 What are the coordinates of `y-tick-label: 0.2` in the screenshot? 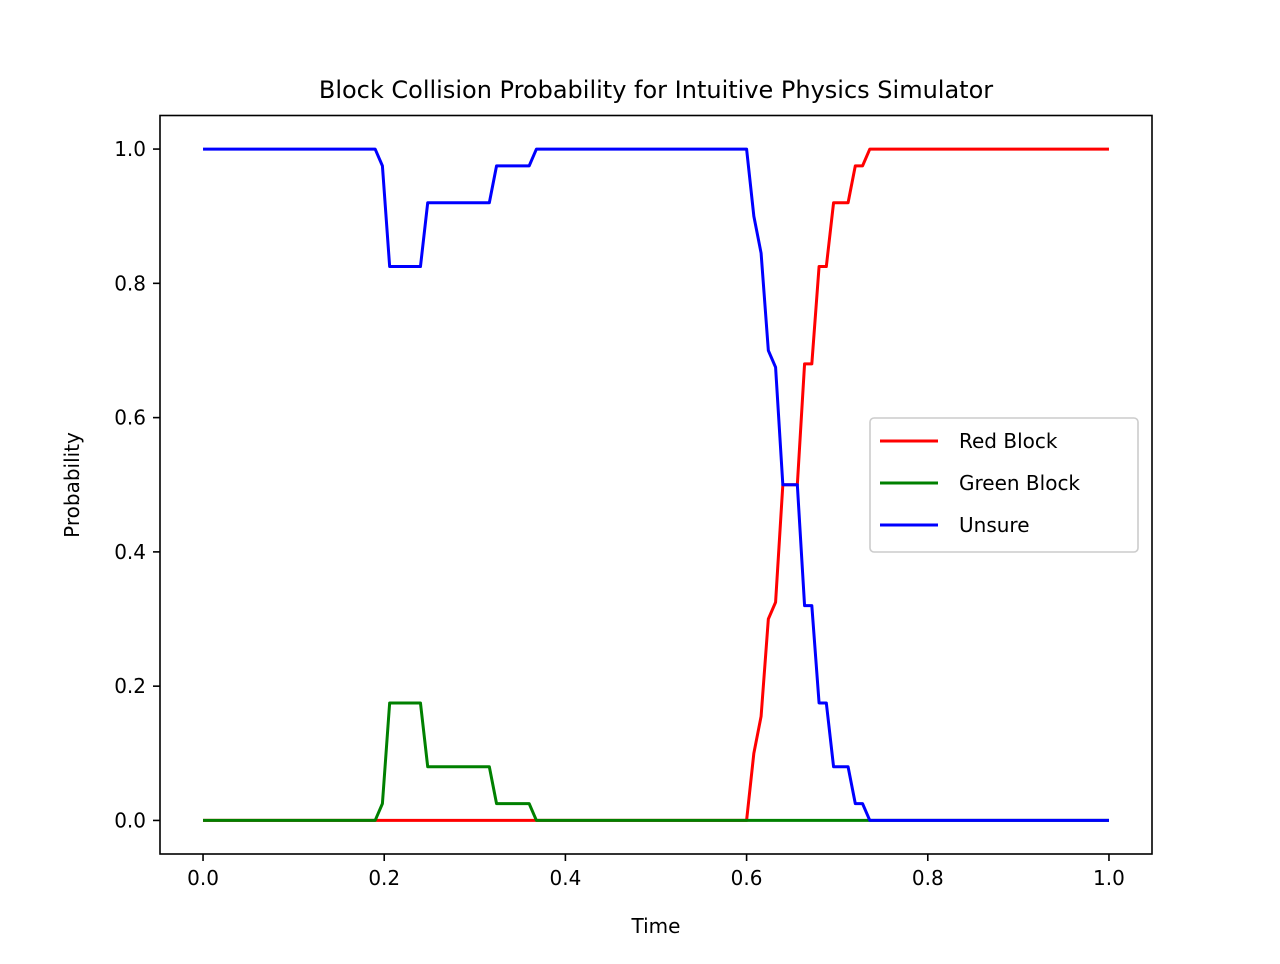 It's located at (130, 686).